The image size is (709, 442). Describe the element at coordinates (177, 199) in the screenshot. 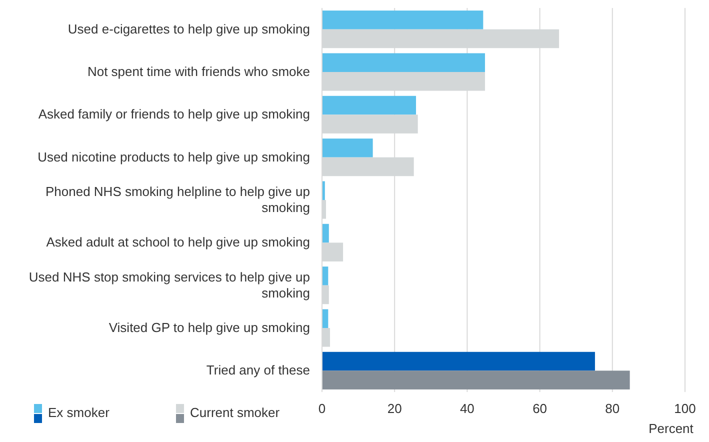

I see `y-tick-label: Phoned NHS smoking helpline to help give up smoking` at that location.